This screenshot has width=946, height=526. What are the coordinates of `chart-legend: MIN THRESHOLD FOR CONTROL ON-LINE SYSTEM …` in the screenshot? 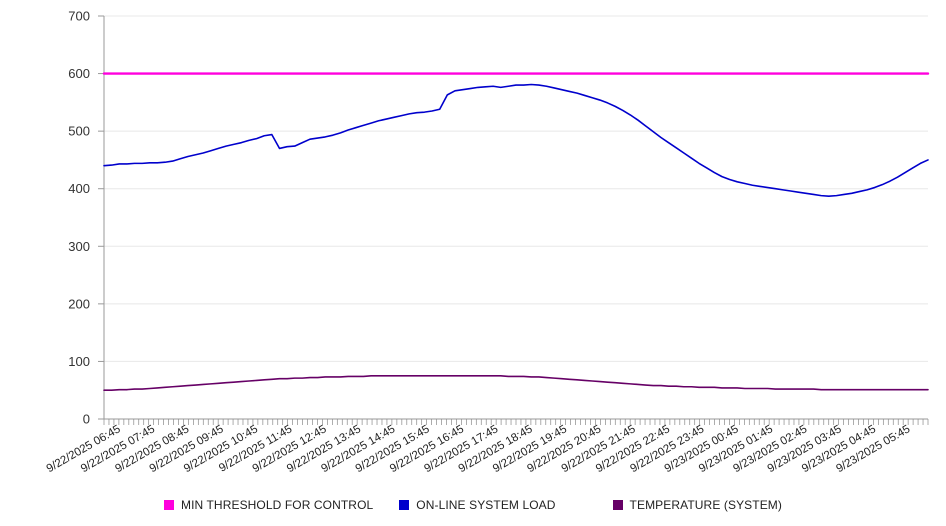 It's located at (473, 505).